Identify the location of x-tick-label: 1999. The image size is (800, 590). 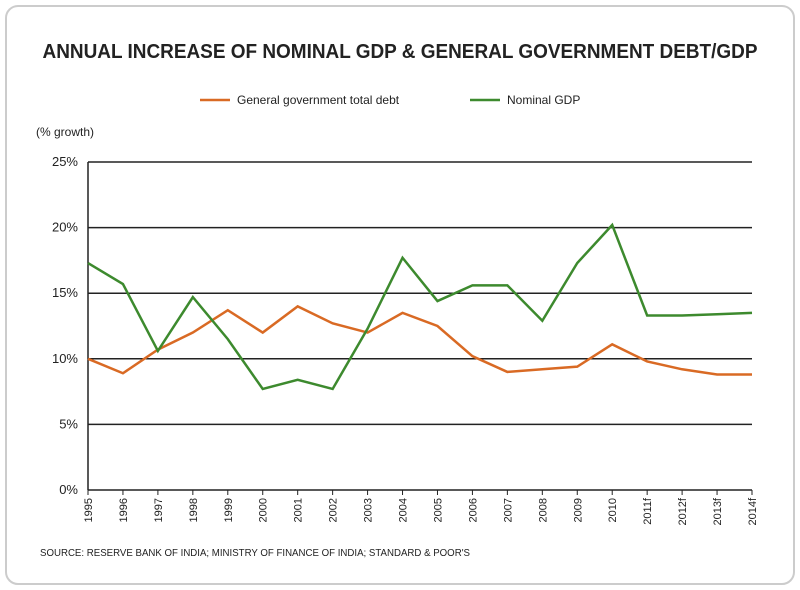
(229, 510).